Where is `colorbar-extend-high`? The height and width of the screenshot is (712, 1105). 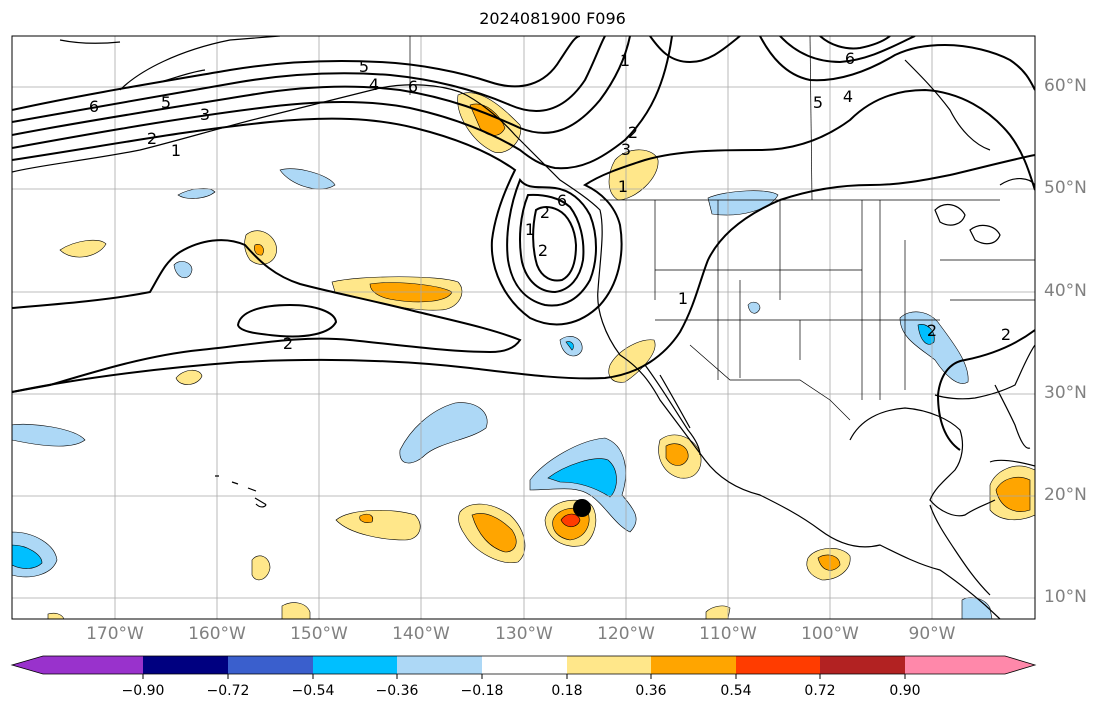 colorbar-extend-high is located at coordinates (1020, 665).